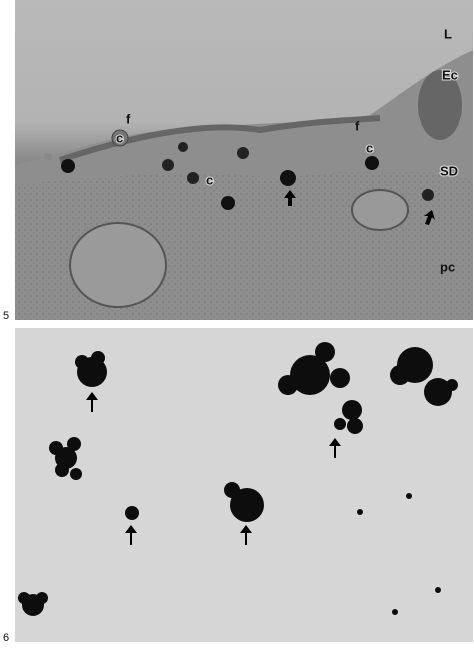 The height and width of the screenshot is (648, 474). I want to click on panel-number: 5, so click(6, 316).